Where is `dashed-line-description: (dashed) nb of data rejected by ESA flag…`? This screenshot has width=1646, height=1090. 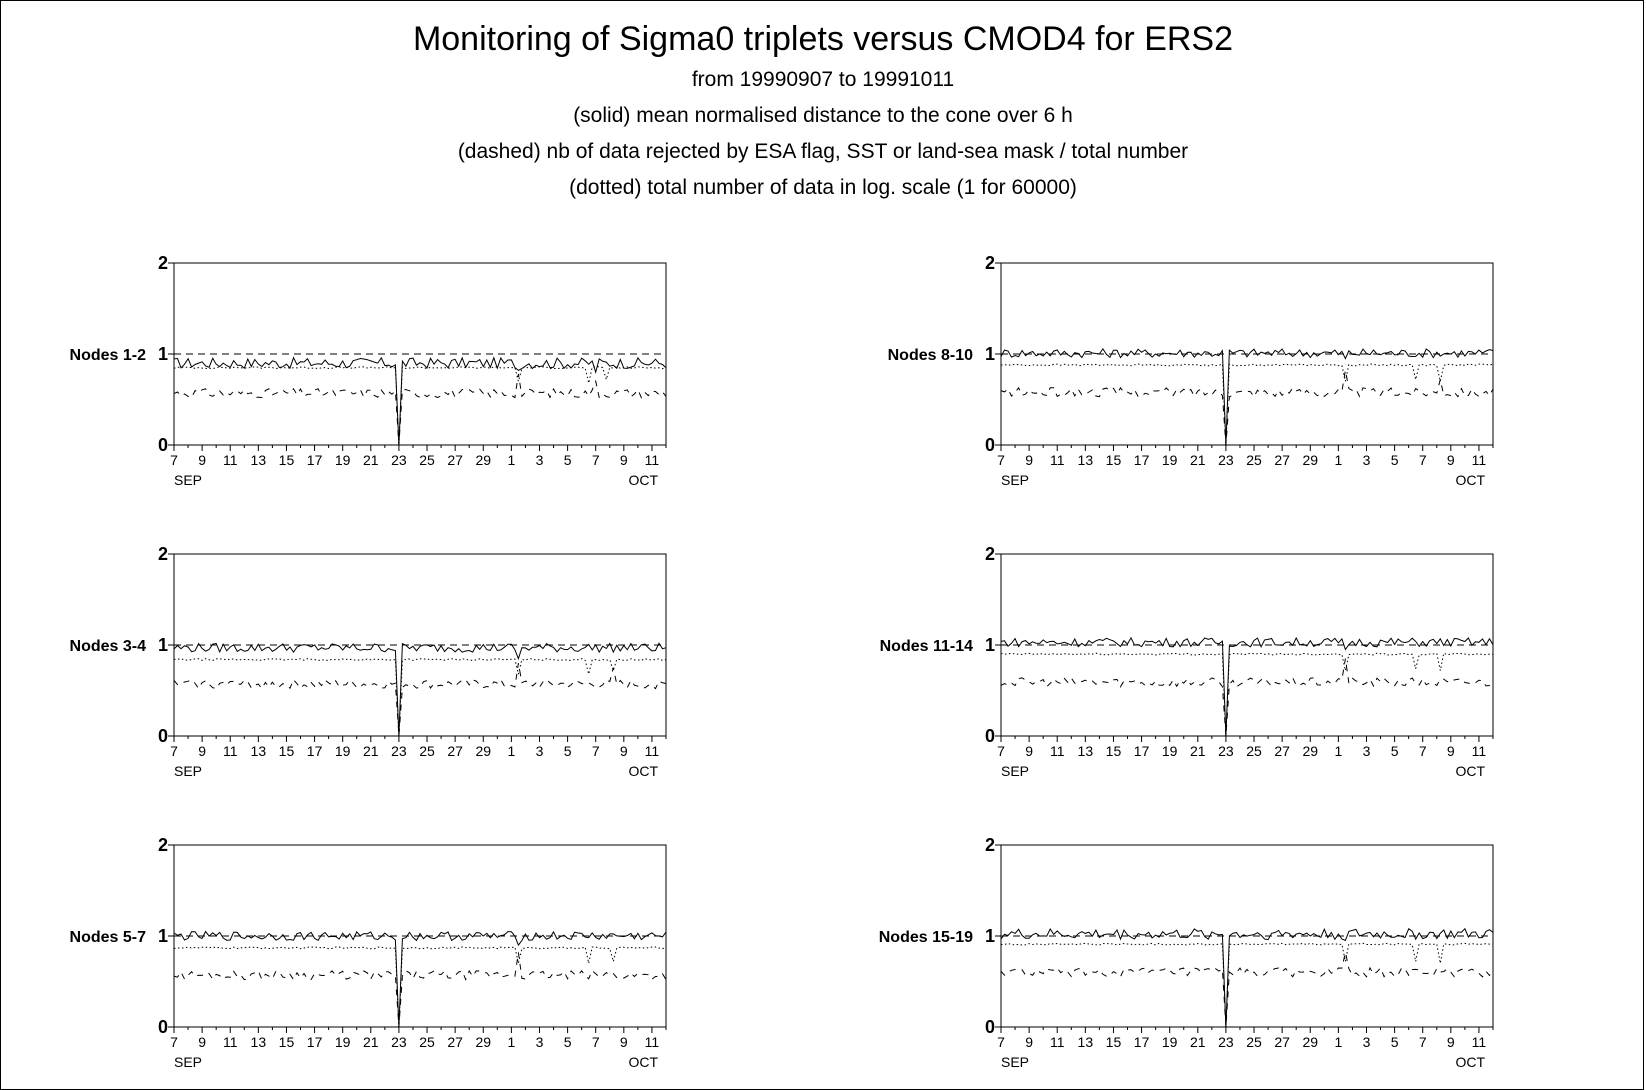
dashed-line-description: (dashed) nb of data rejected by ESA flag… is located at coordinates (823, 151).